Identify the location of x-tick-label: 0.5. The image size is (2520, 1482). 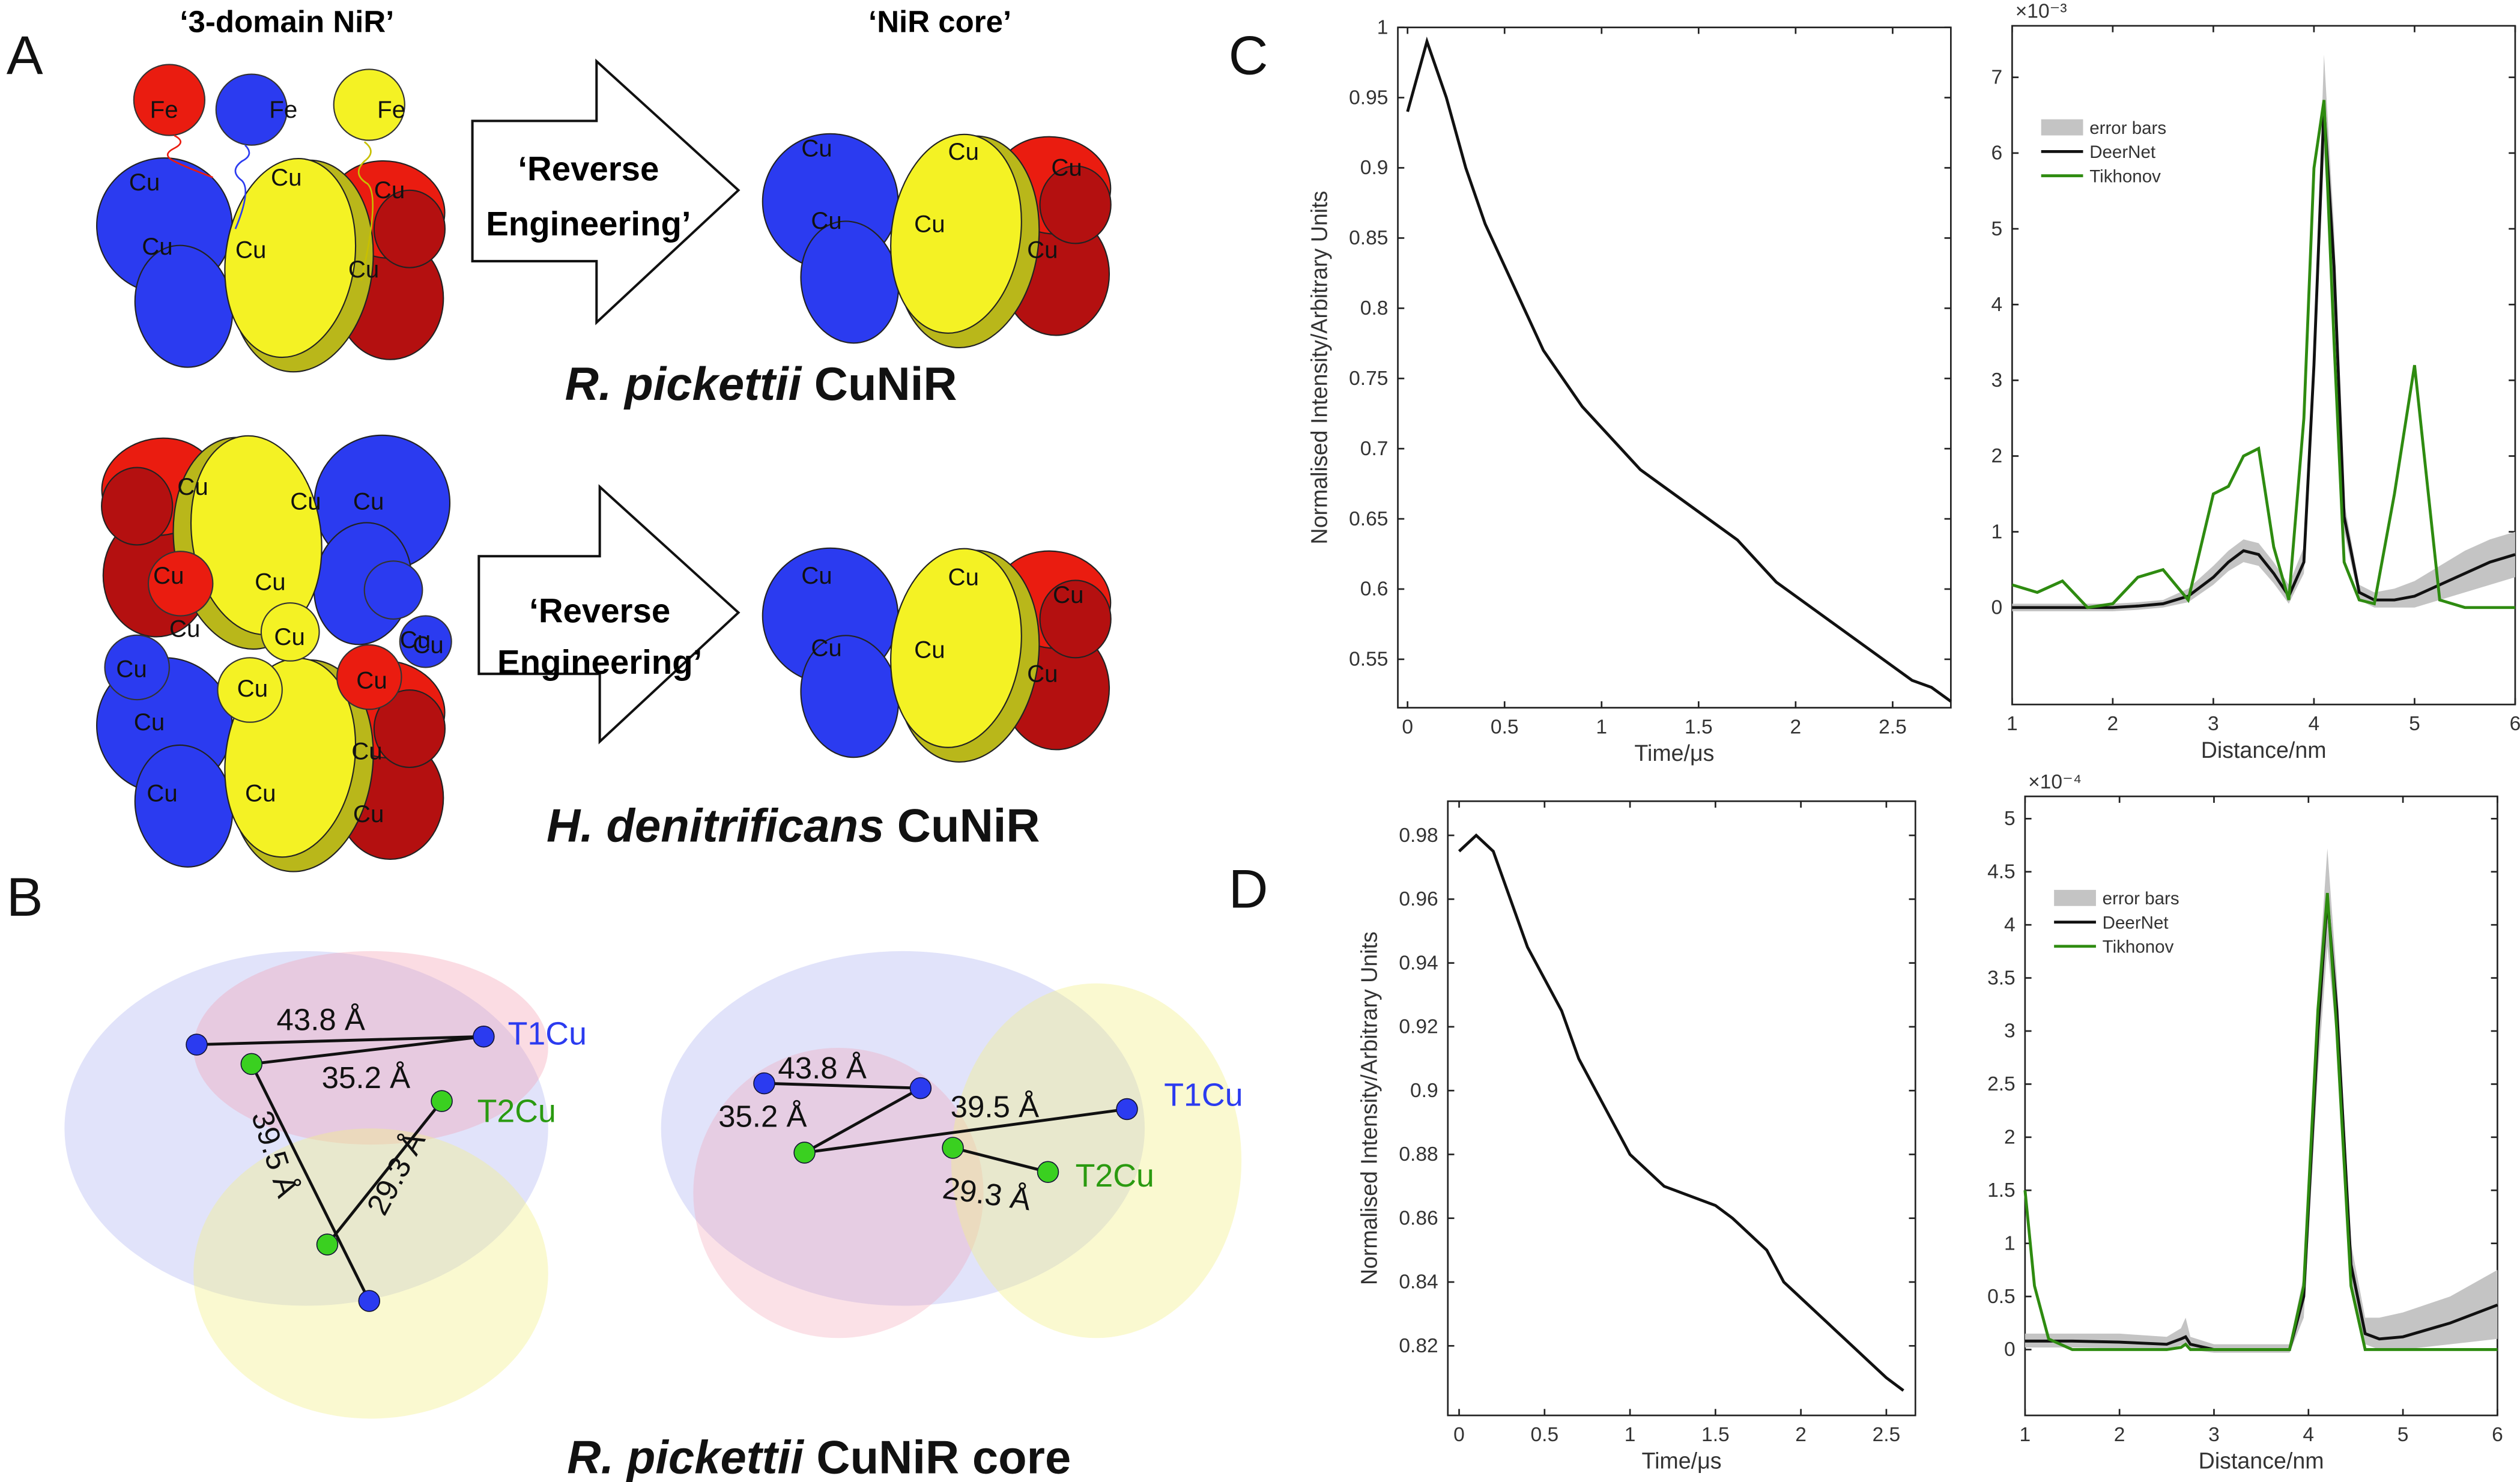
(1505, 727).